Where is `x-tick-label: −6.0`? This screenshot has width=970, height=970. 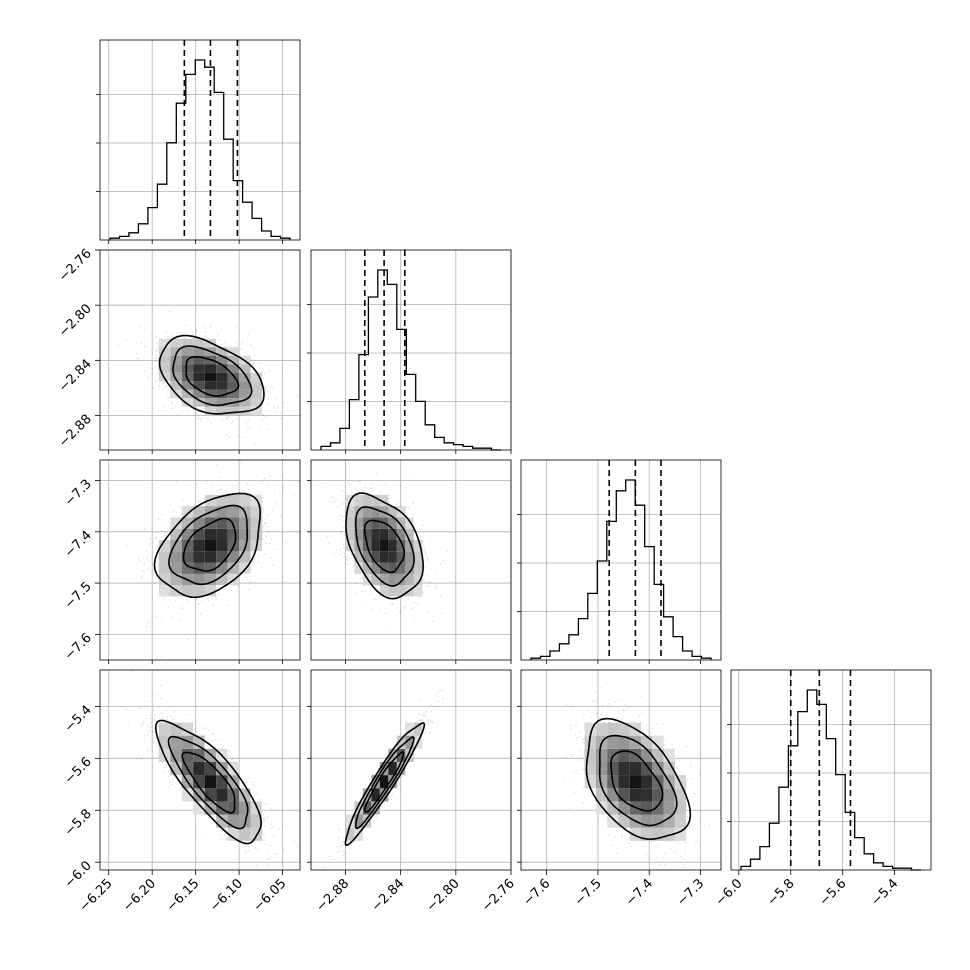
x-tick-label: −6.0 is located at coordinates (729, 892).